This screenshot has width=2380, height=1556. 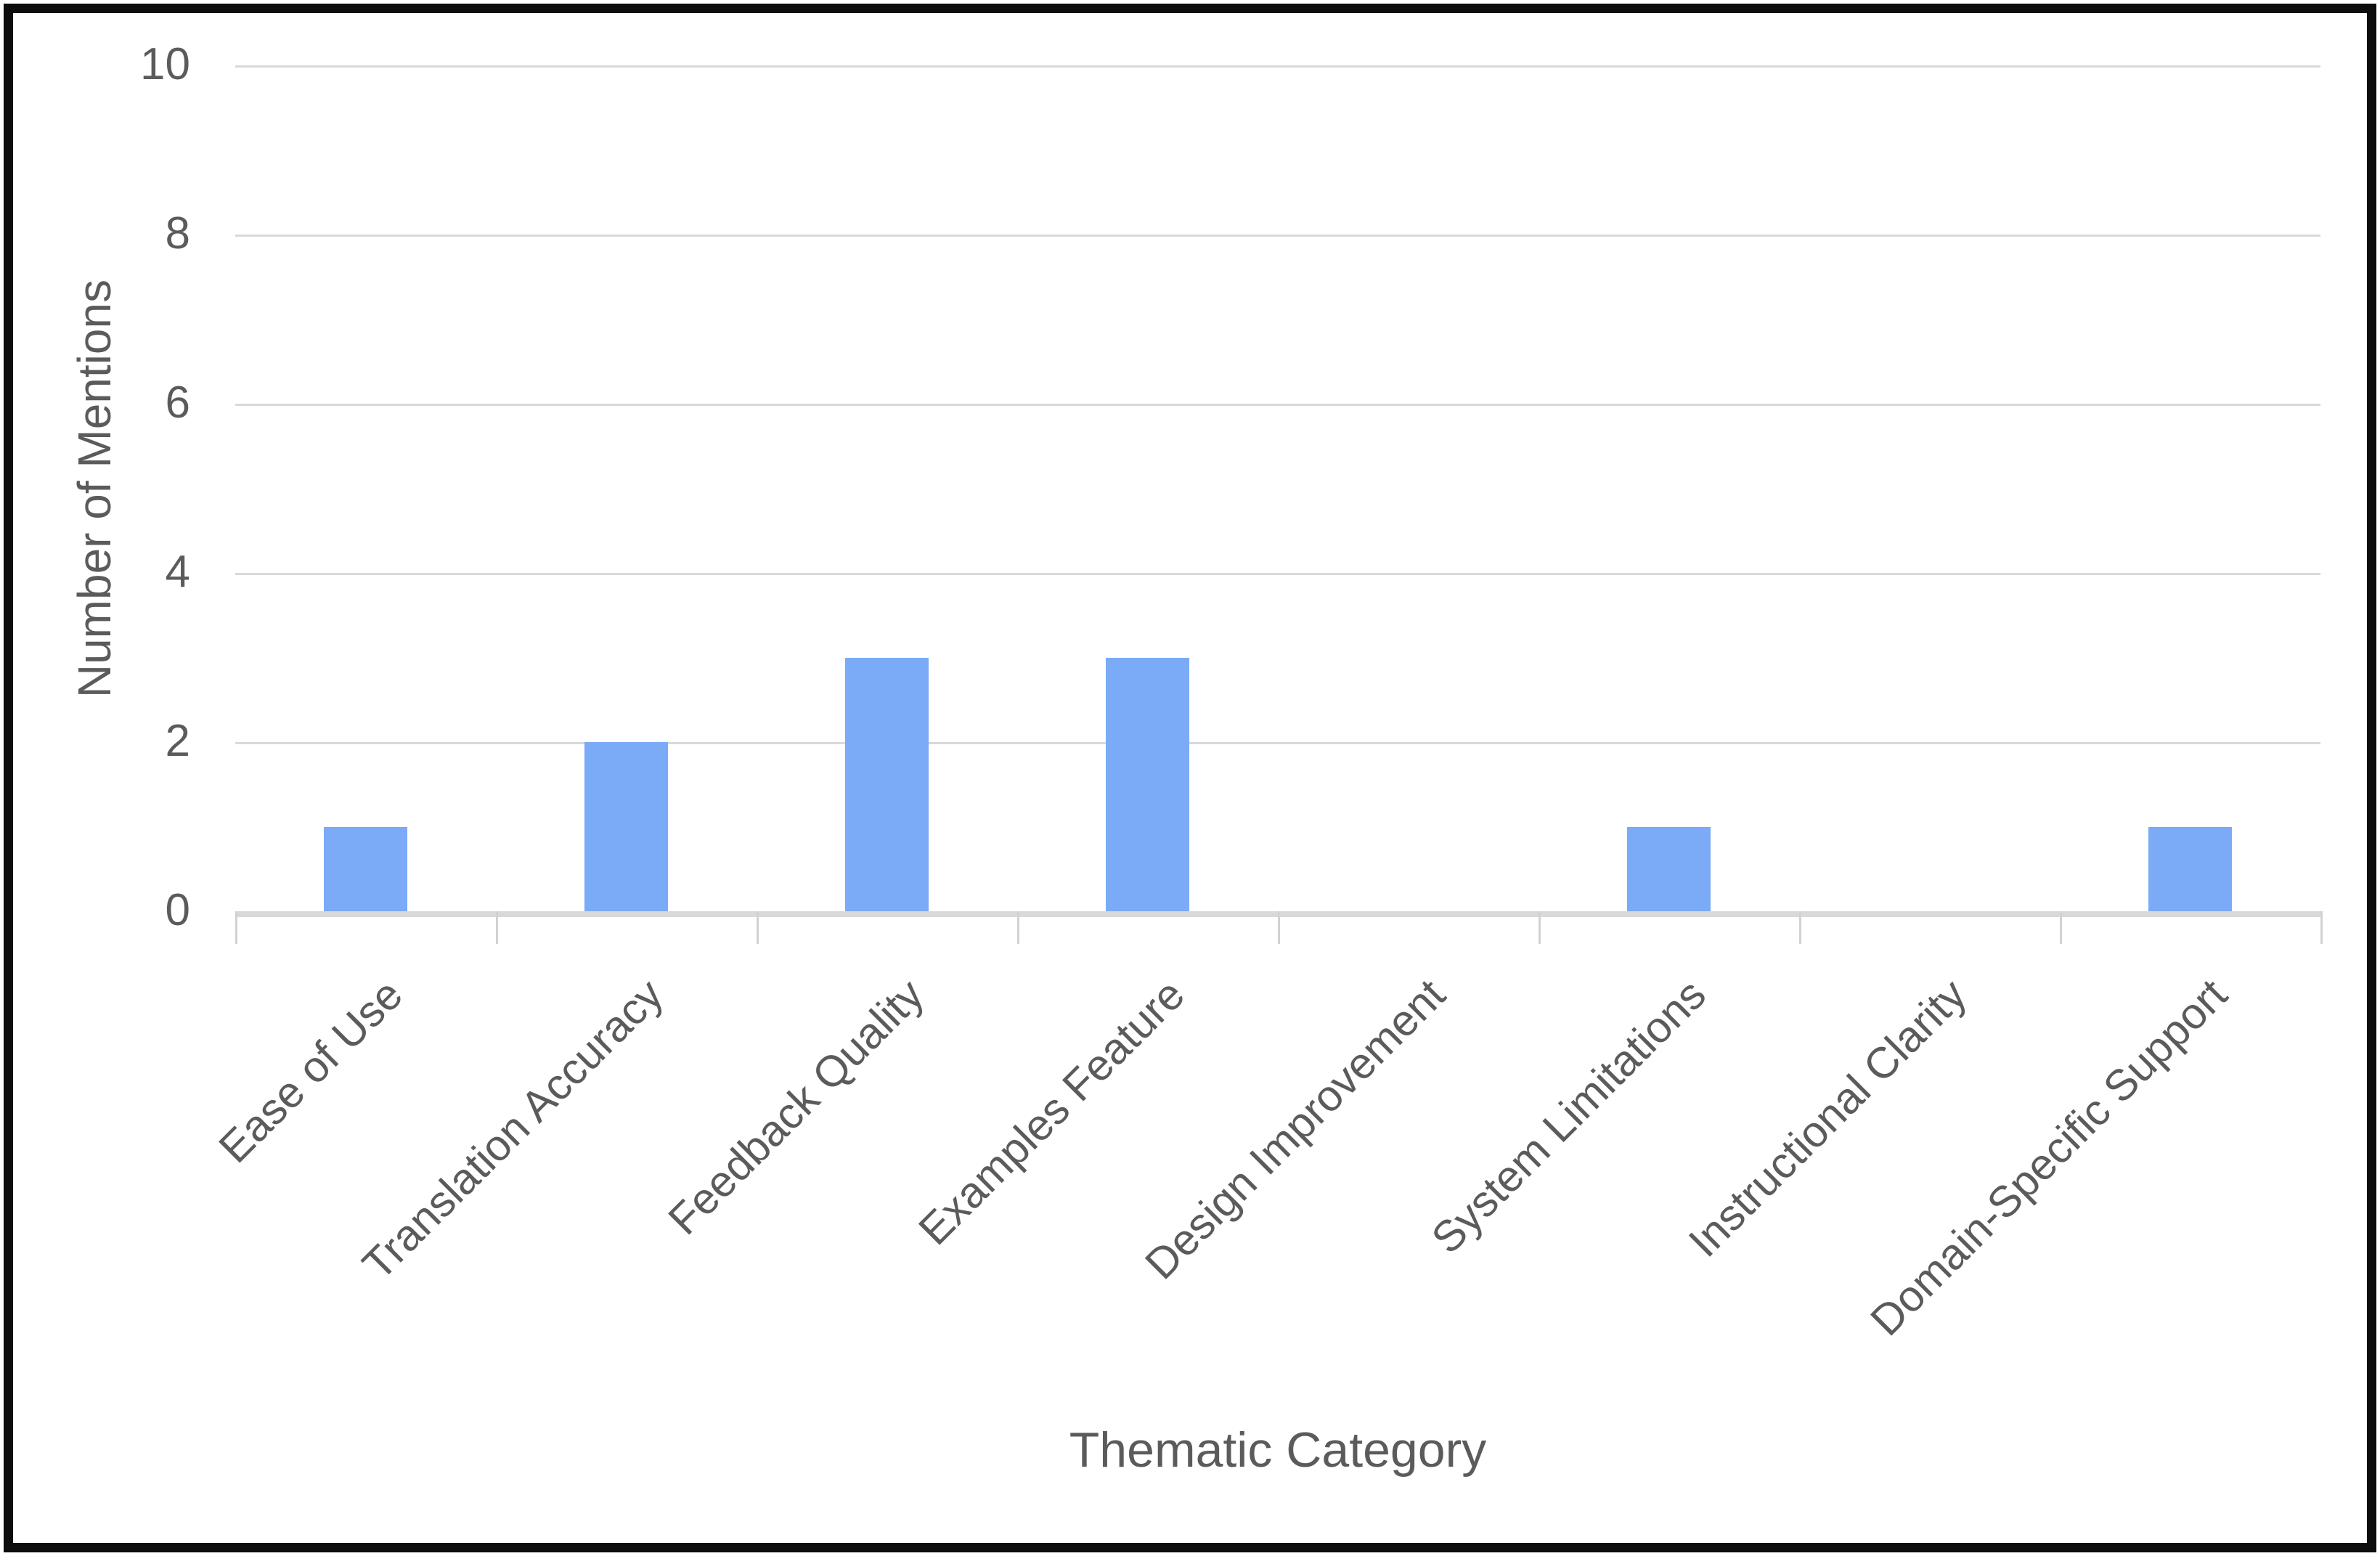 I want to click on y-tick-label: 10, so click(x=165, y=64).